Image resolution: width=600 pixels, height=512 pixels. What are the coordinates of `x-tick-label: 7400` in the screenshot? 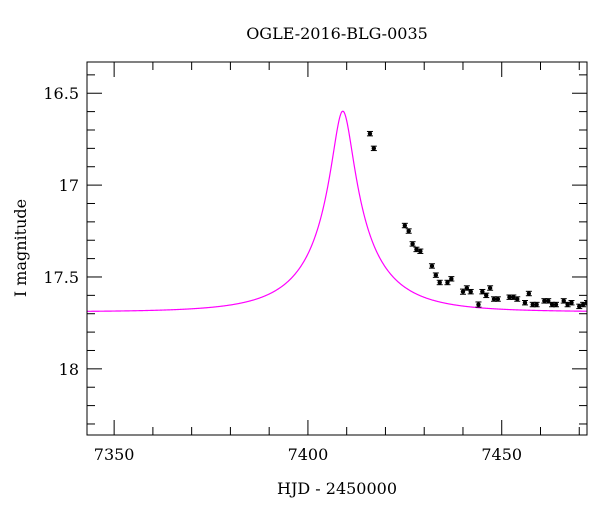 It's located at (308, 454).